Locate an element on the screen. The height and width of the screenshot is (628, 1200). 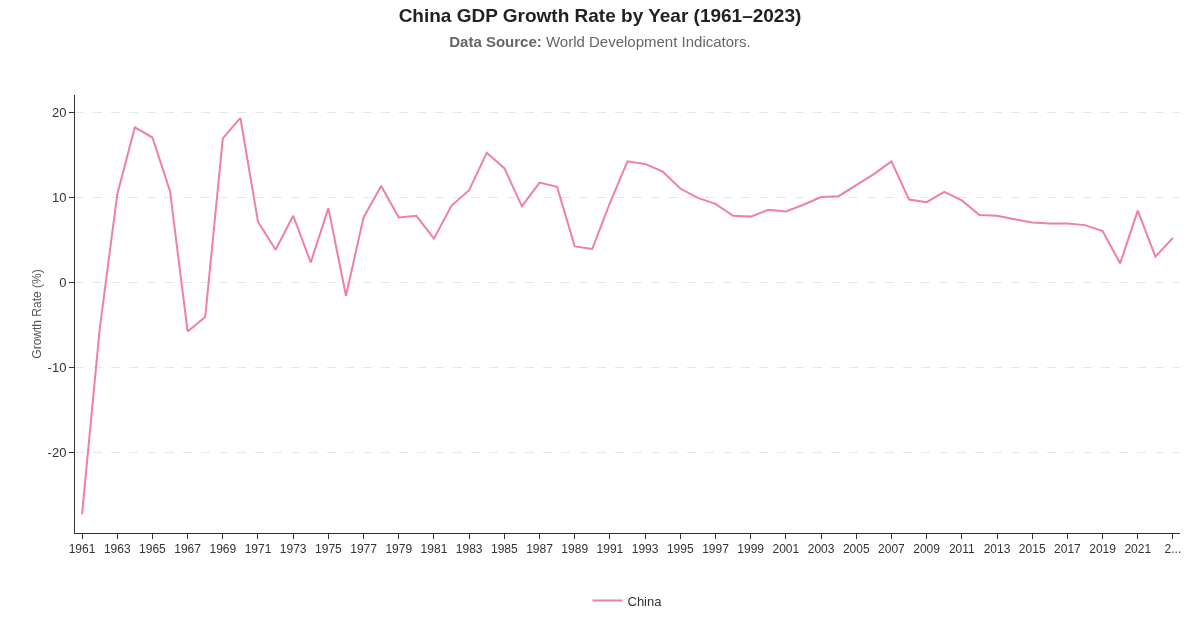
x-tick-label: 2009 is located at coordinates (927, 549).